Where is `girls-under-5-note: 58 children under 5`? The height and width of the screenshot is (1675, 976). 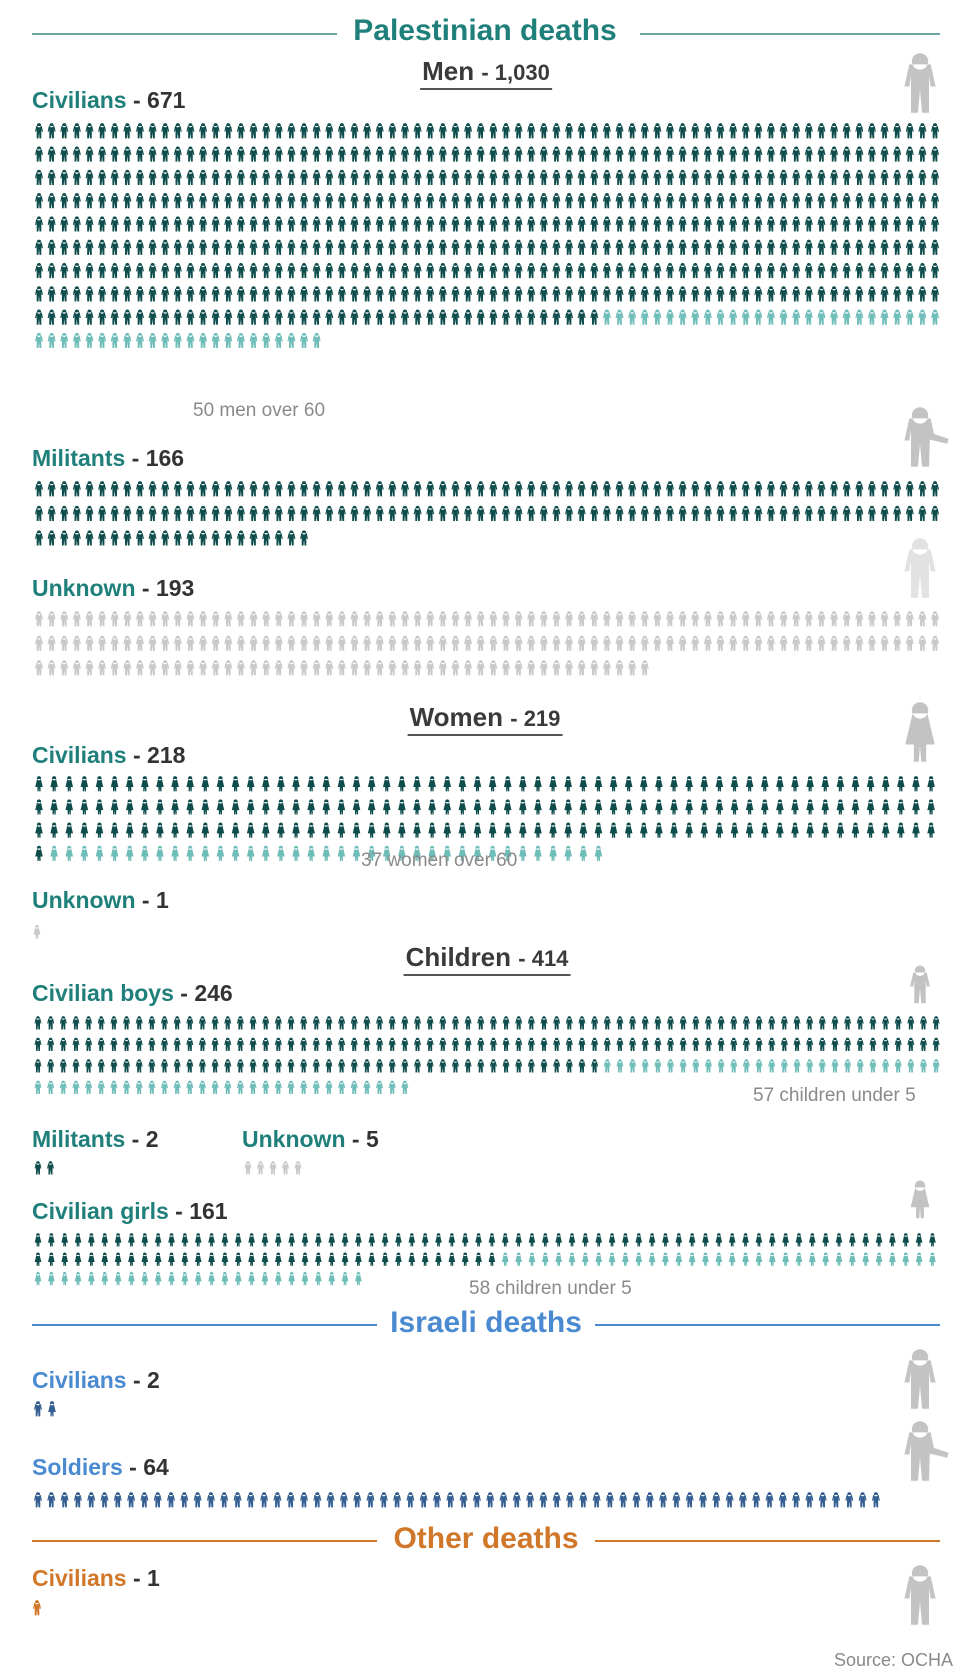
girls-under-5-note: 58 children under 5 is located at coordinates (550, 1288).